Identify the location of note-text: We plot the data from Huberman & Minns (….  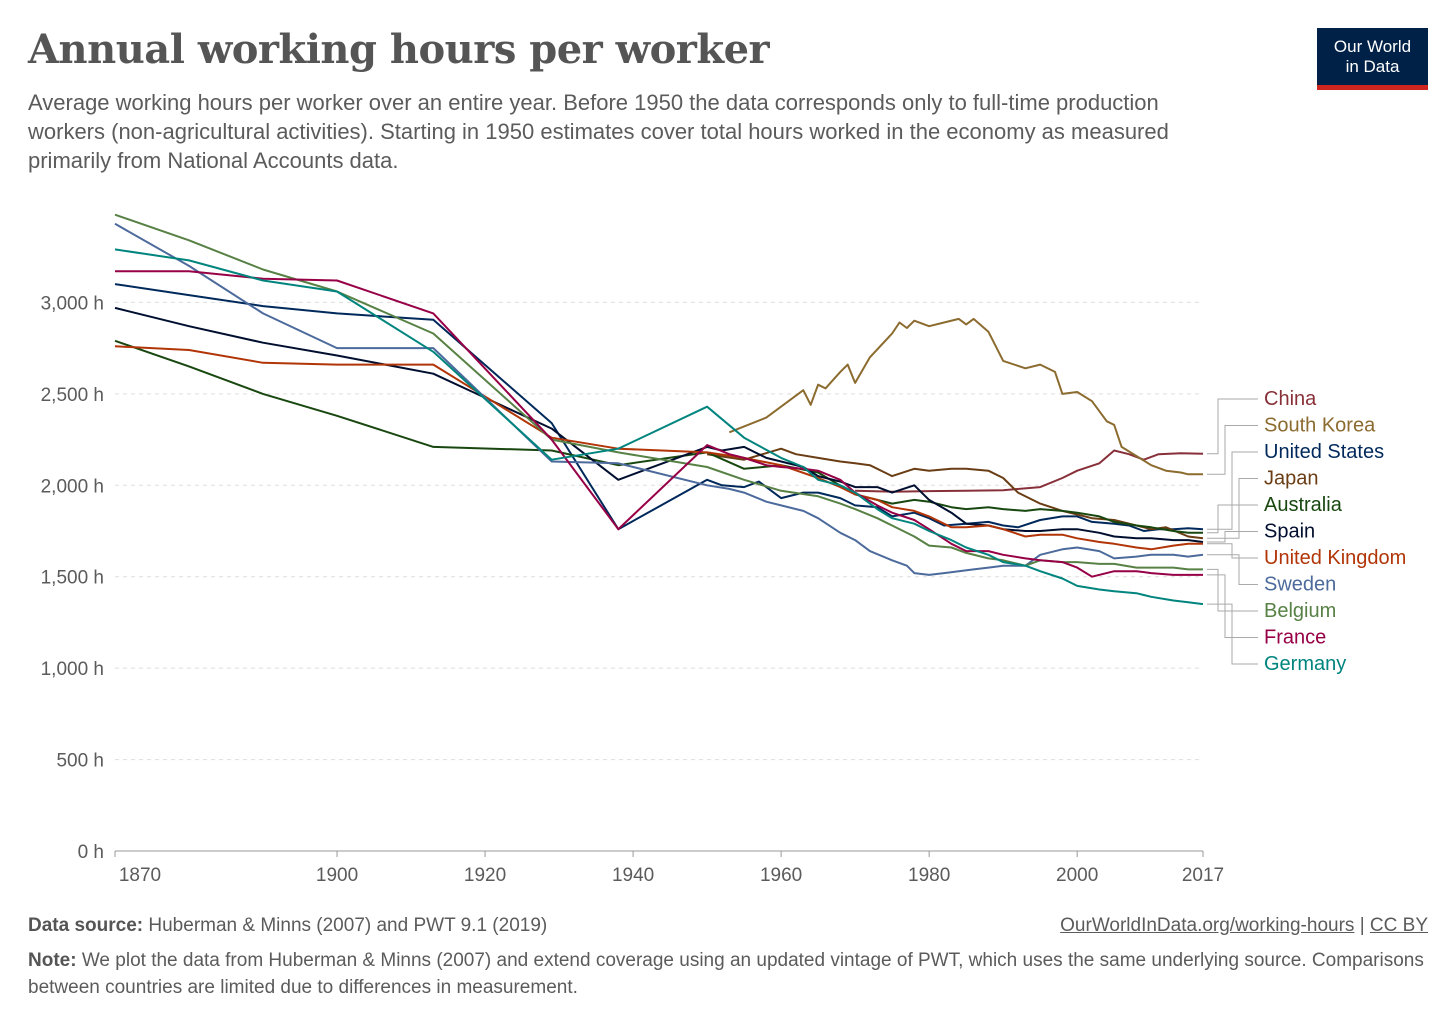
(726, 974).